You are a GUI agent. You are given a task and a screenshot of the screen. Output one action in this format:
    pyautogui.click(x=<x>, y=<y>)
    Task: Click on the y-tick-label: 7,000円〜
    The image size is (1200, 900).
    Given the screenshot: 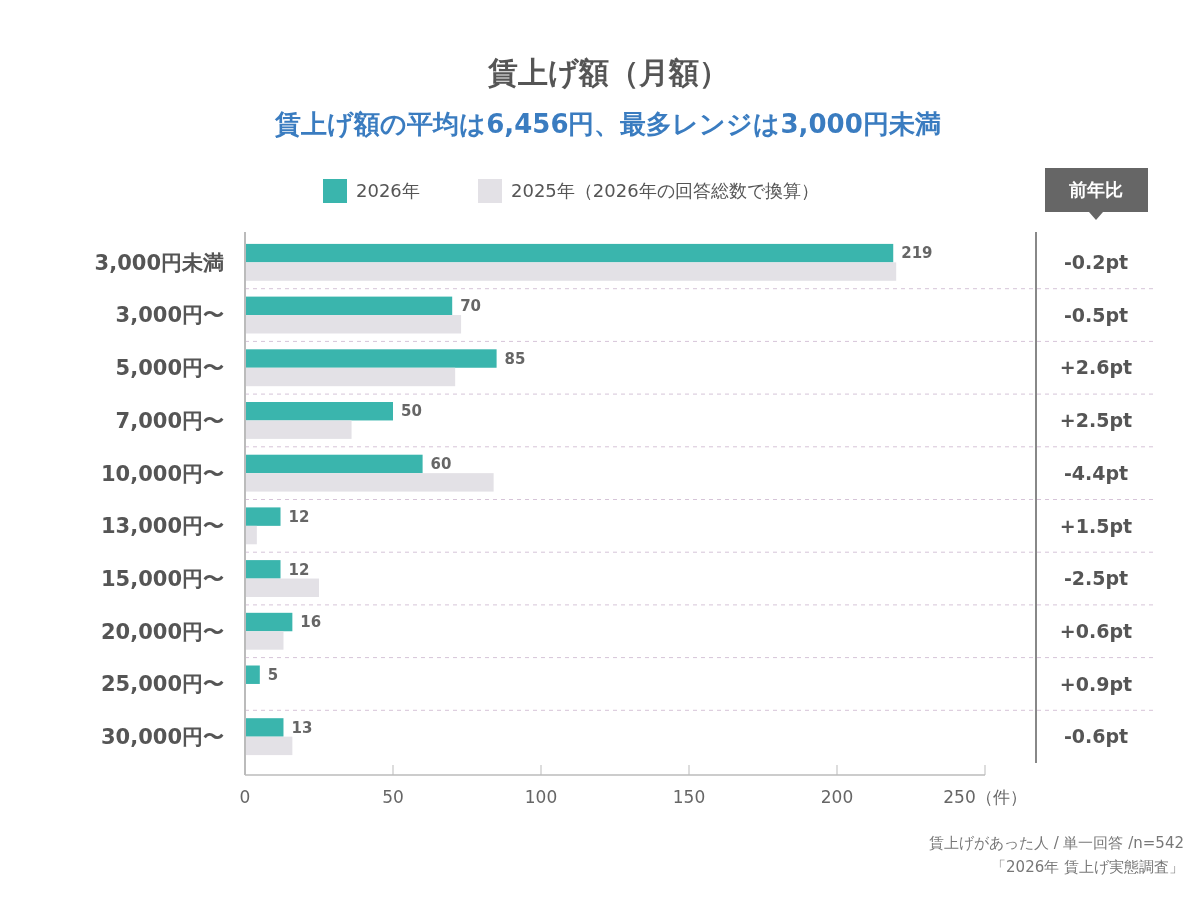 What is the action you would take?
    pyautogui.click(x=169, y=420)
    